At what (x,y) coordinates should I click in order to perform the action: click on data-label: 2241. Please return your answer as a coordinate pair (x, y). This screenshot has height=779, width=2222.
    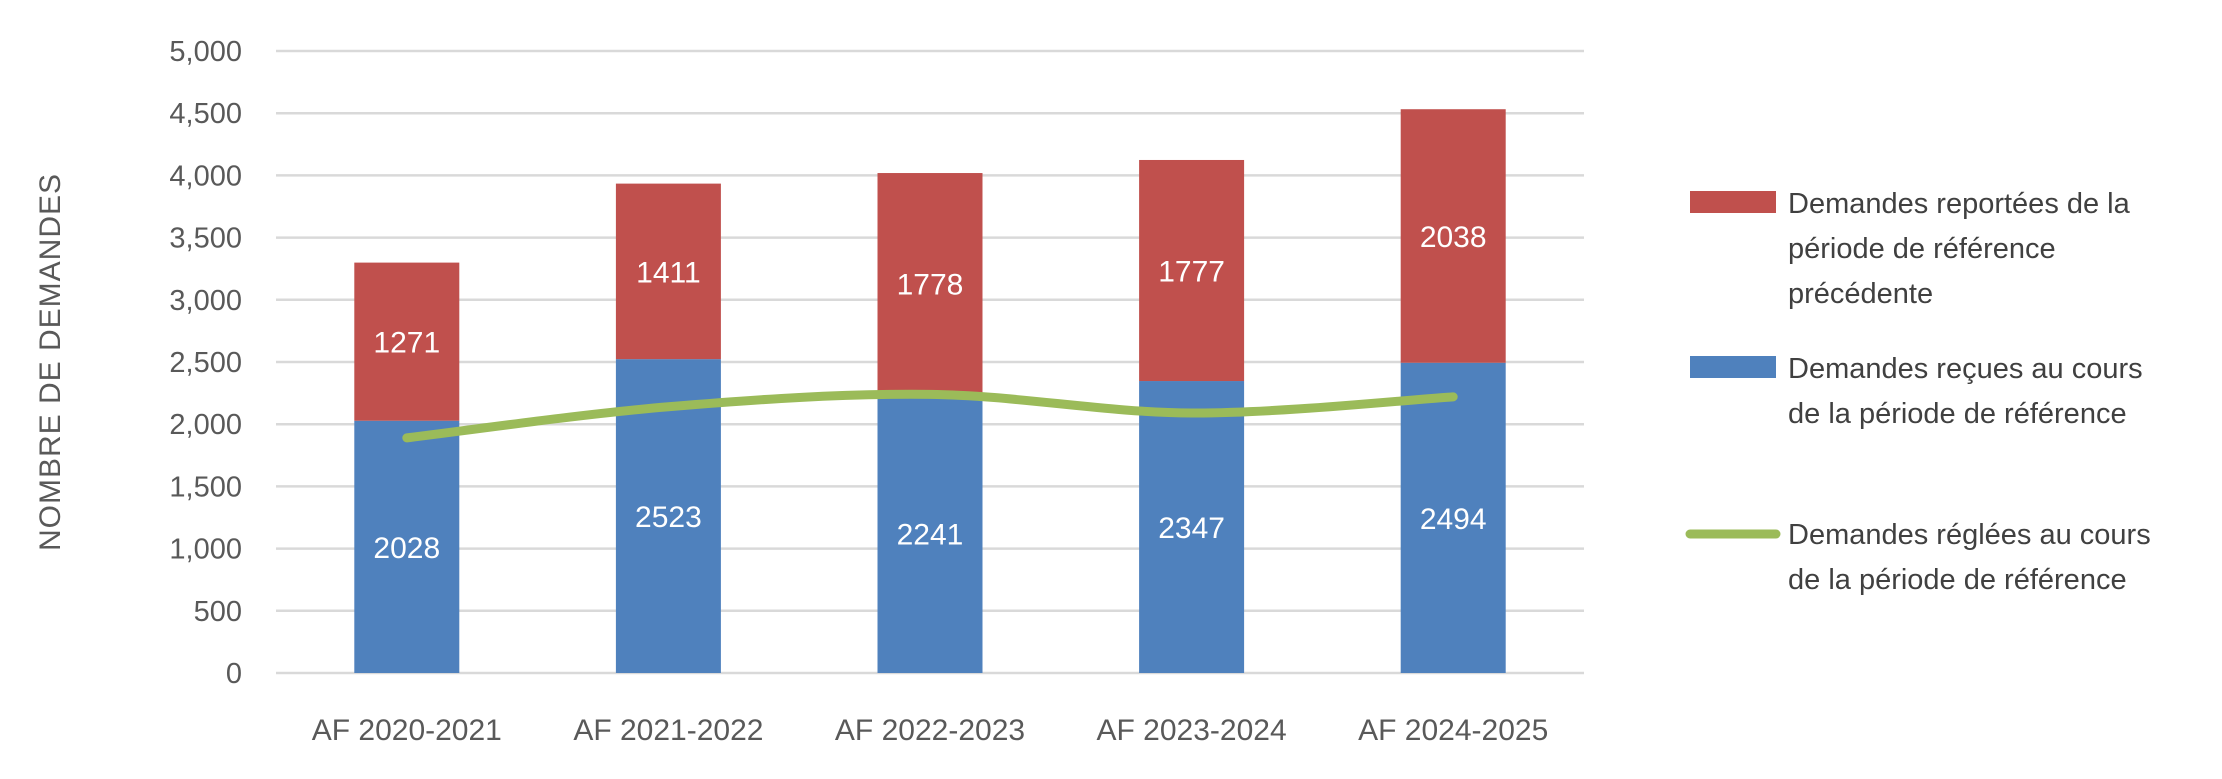
    Looking at the image, I should click on (930, 535).